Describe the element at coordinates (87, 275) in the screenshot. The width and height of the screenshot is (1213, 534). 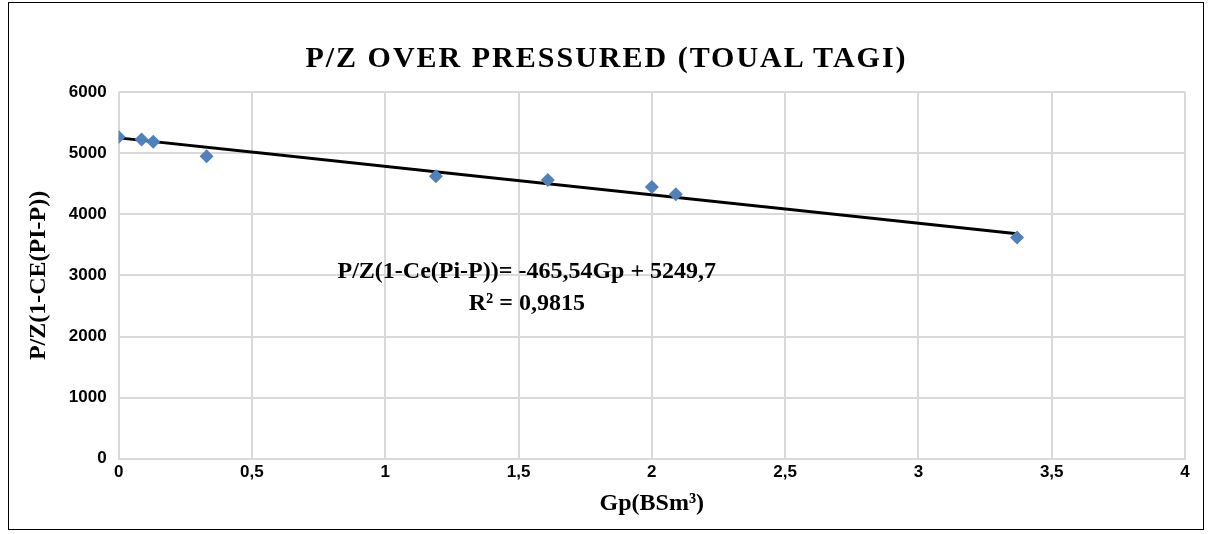
I see `y-tick-label: 3000` at that location.